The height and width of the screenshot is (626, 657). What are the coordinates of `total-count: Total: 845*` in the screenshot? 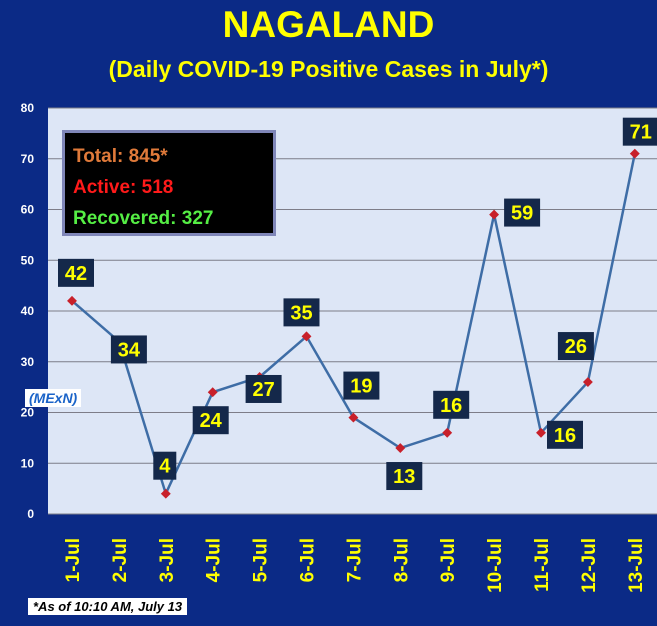 It's located at (120, 156).